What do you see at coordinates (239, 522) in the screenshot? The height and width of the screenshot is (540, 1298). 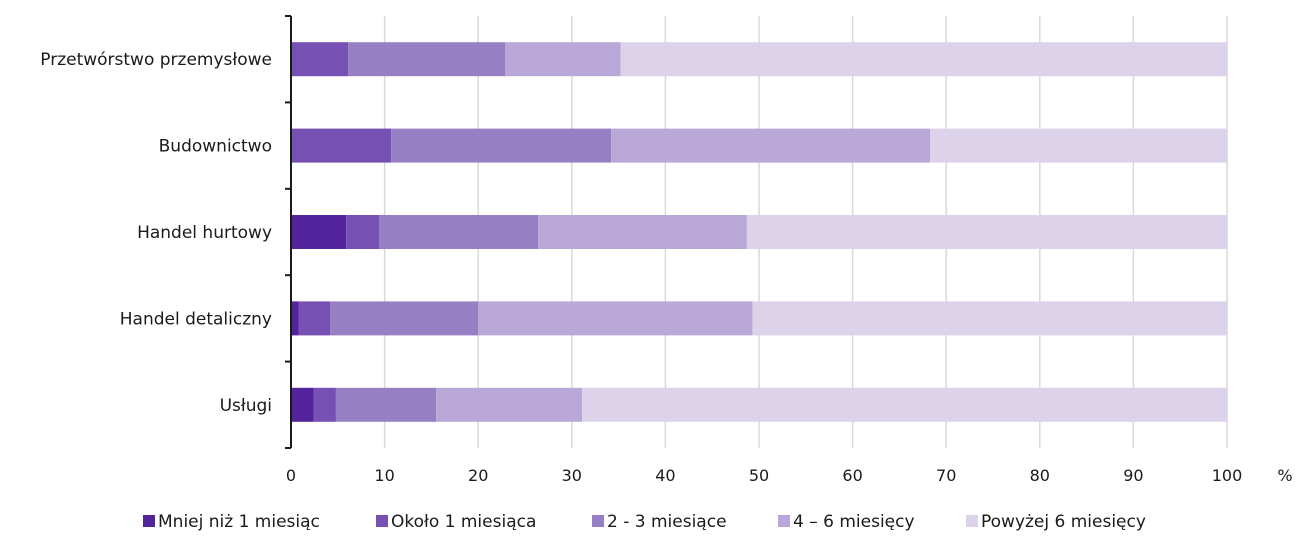 I see `legend-label: Mniej niż 1 miesiąc` at bounding box center [239, 522].